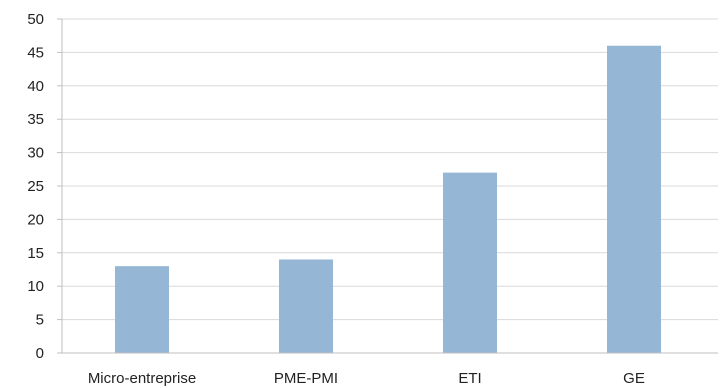  Describe the element at coordinates (35, 153) in the screenshot. I see `y-tick-label: 30` at that location.